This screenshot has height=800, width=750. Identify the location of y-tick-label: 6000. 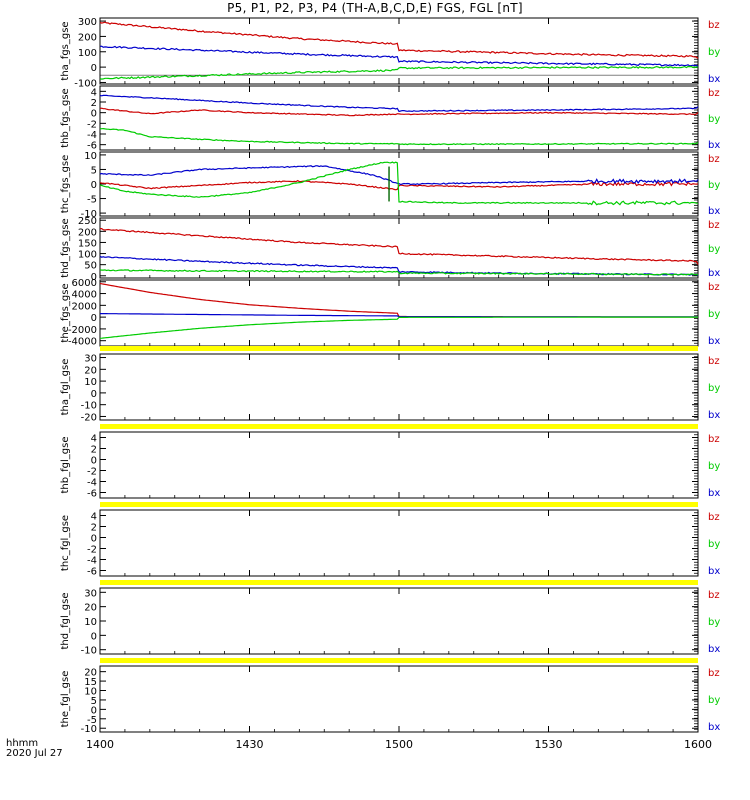
(84, 283).